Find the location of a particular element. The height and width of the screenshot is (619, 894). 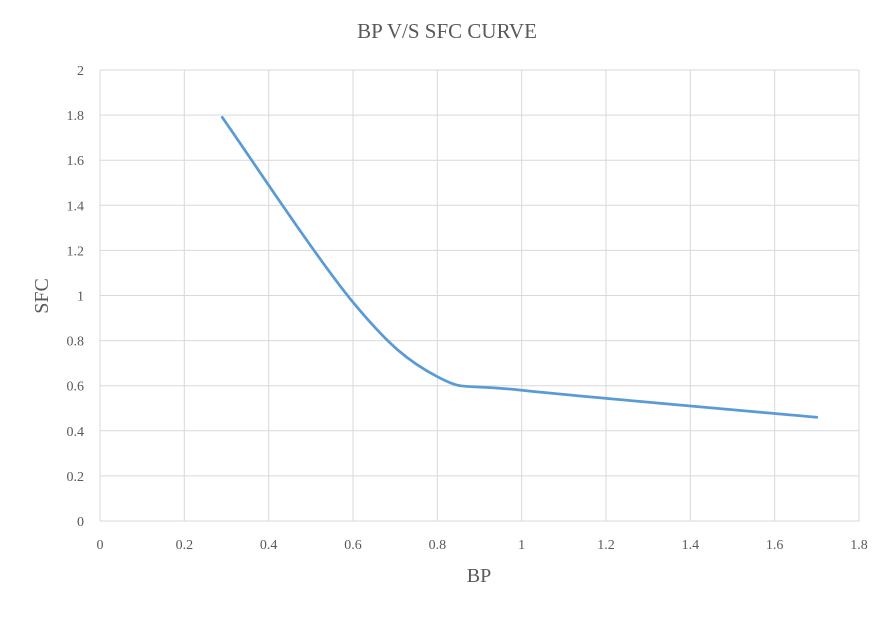

x-tick-label: 0.2 is located at coordinates (185, 545).